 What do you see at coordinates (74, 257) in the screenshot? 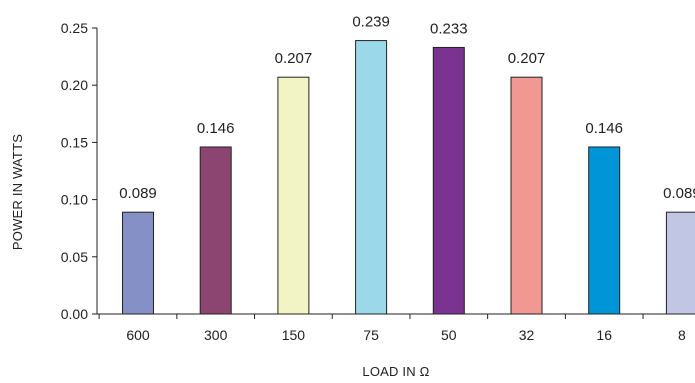
I see `y-tick-label: 0.05` at bounding box center [74, 257].